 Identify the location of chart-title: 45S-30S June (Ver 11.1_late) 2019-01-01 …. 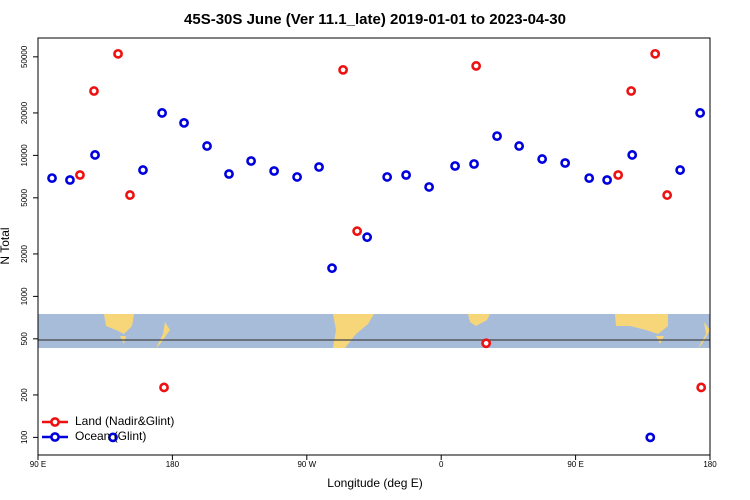
(375, 19).